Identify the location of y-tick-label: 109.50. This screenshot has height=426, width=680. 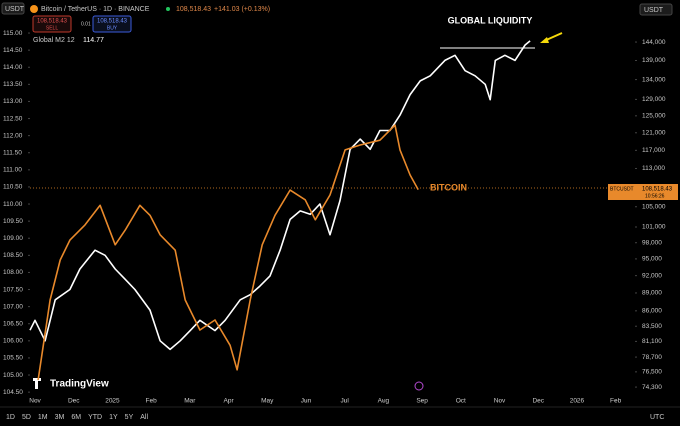
(13, 221).